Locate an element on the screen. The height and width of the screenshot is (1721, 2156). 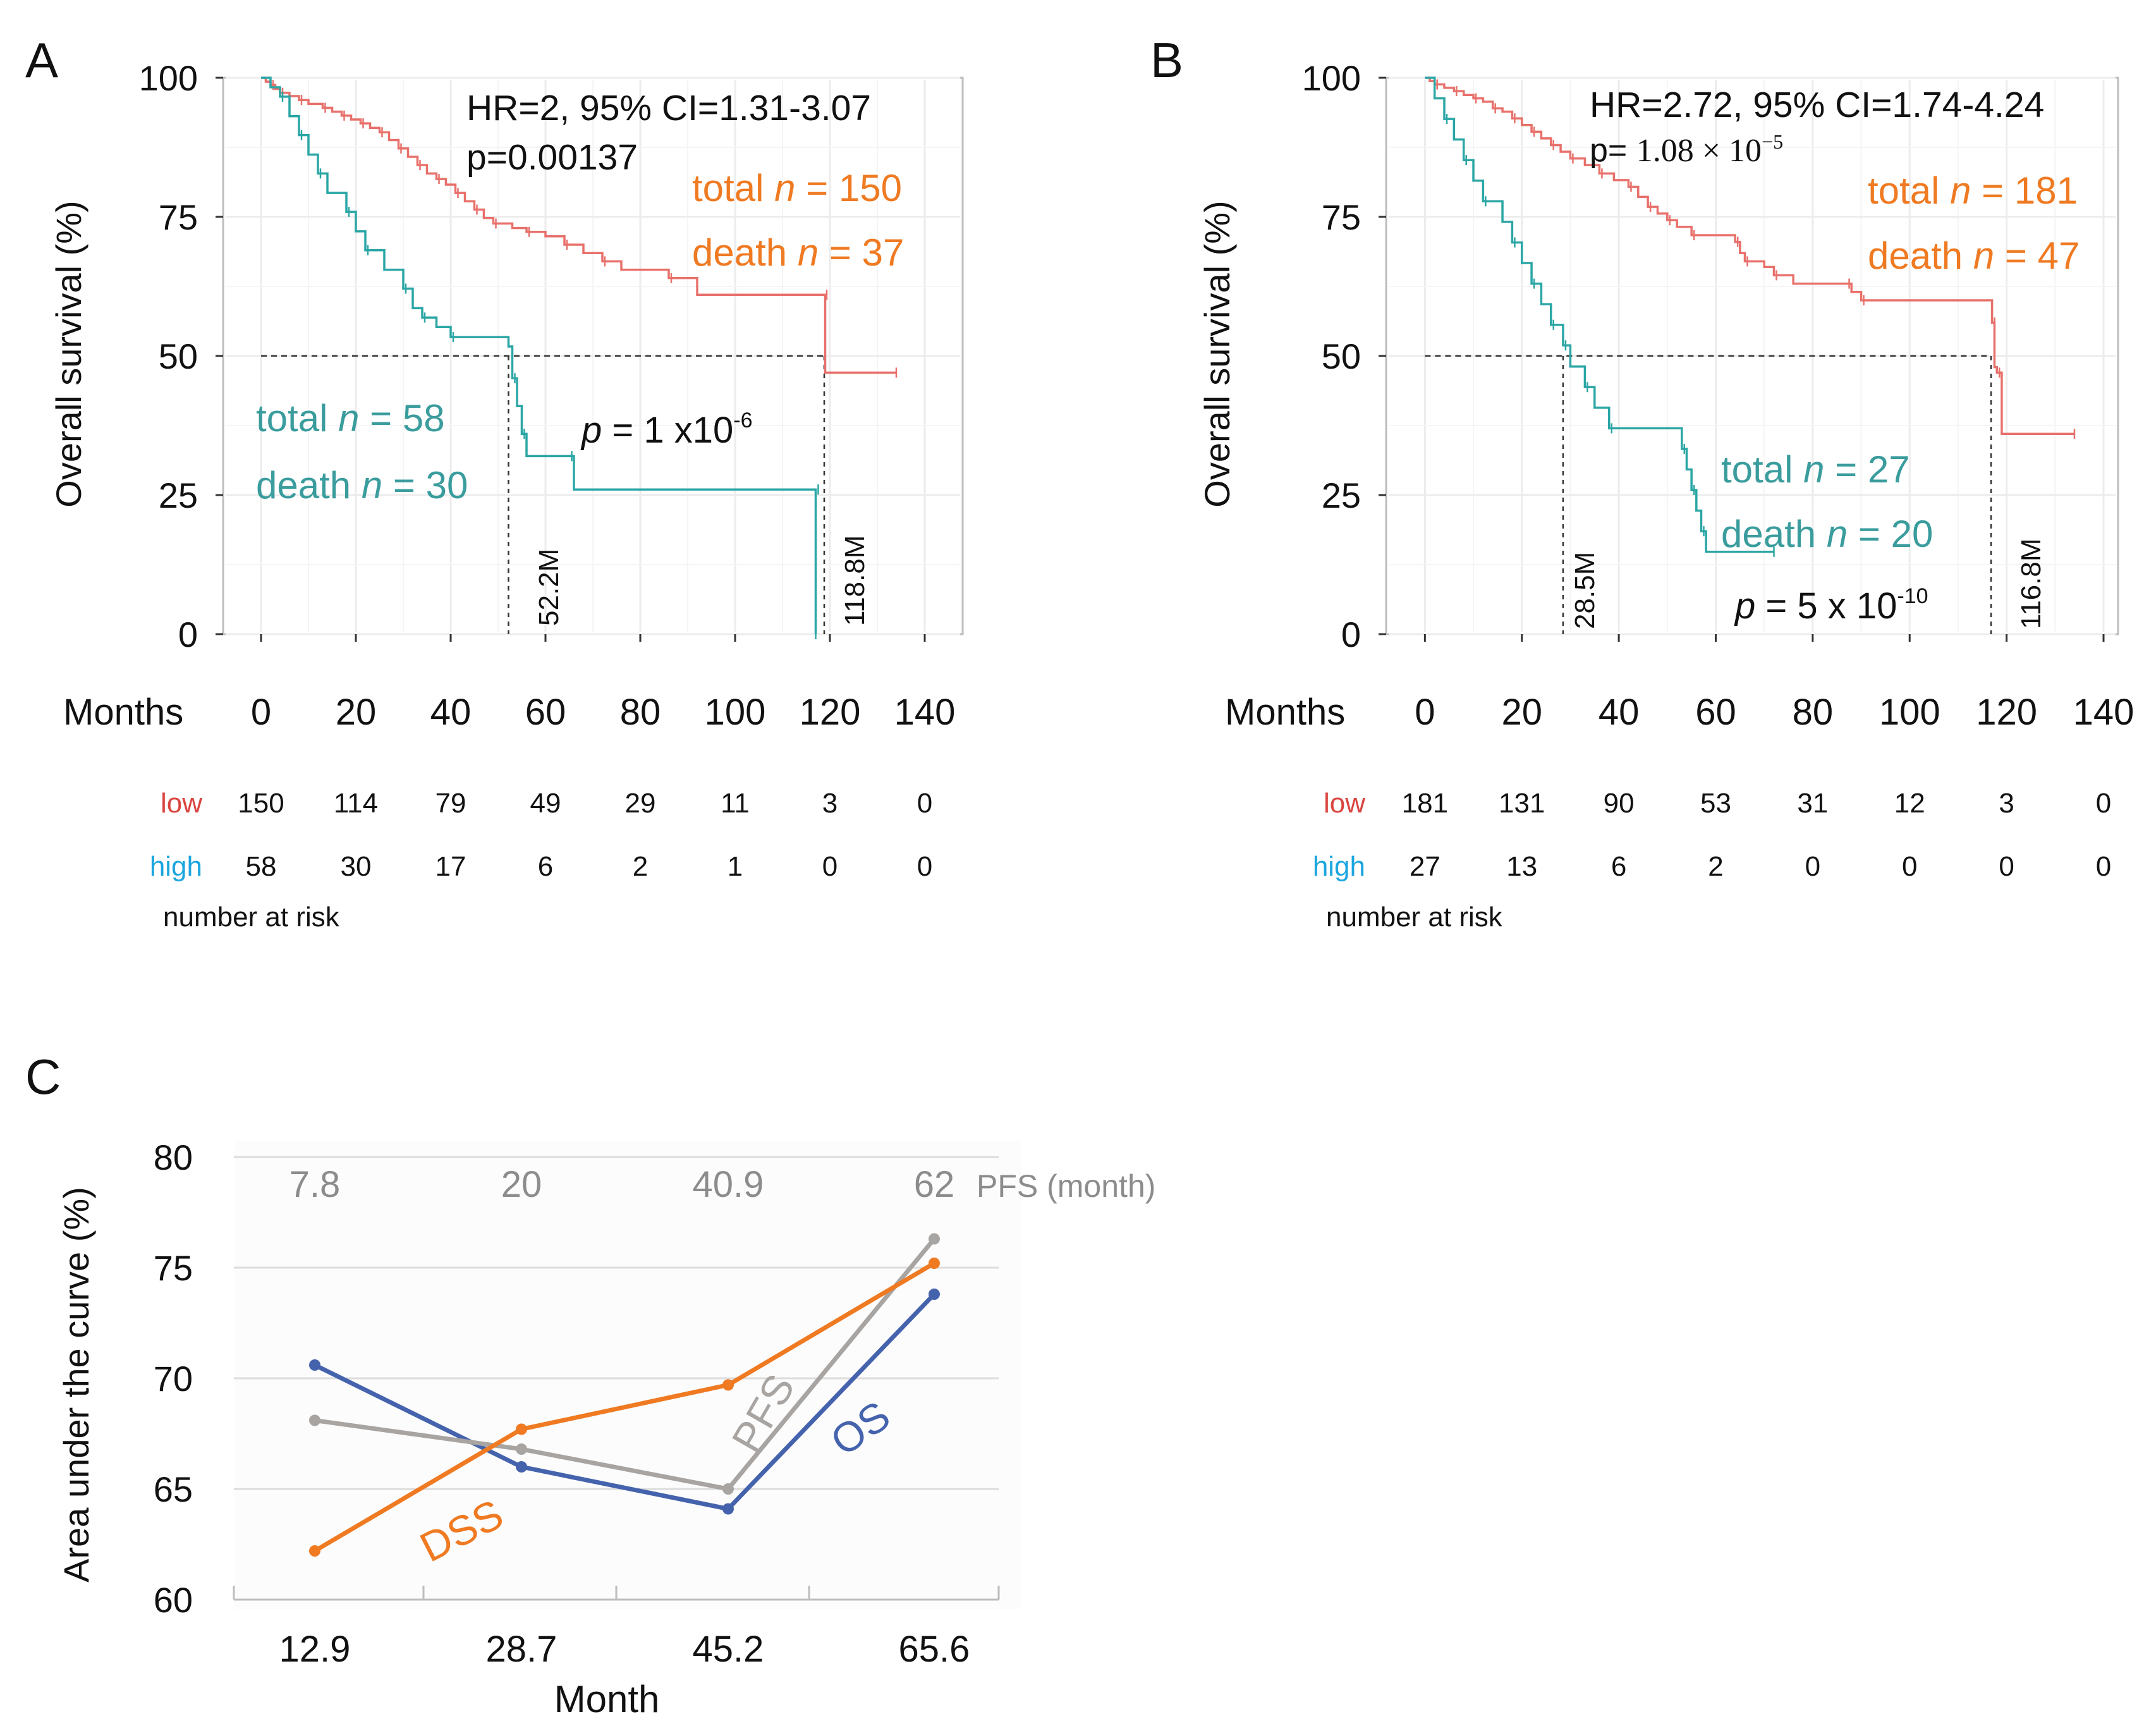
panel-c-x-ticks: 12.9 28.7 45.2 65.6 is located at coordinates (624, 1649).